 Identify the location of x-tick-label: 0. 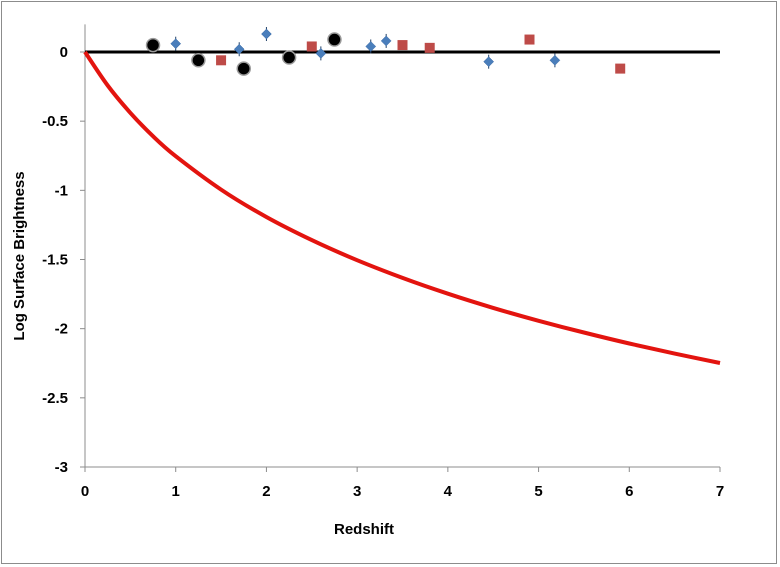
(85, 491).